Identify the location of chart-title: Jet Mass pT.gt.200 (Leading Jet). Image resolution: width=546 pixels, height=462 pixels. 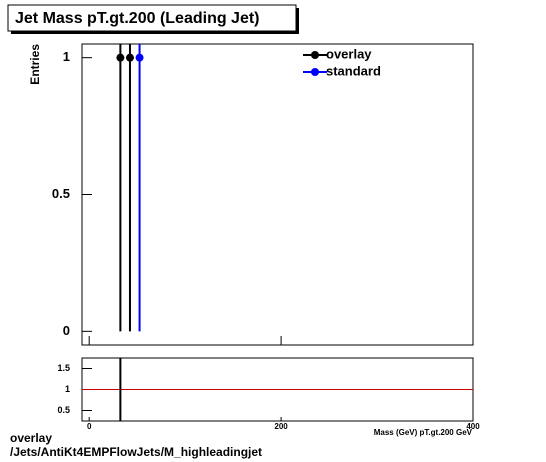
(137, 18).